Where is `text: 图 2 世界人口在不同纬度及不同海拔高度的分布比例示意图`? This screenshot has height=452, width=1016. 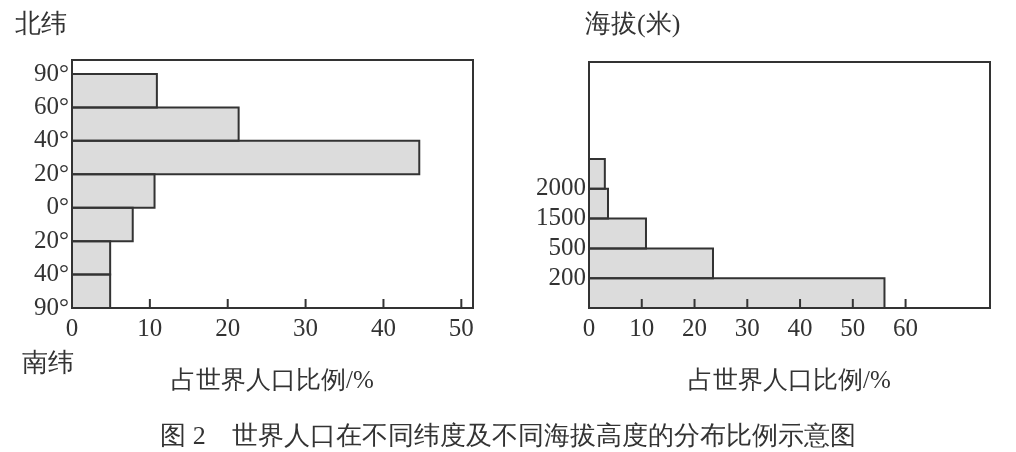 text: 图 2 世界人口在不同纬度及不同海拔高度的分布比例示意图 is located at coordinates (508, 436).